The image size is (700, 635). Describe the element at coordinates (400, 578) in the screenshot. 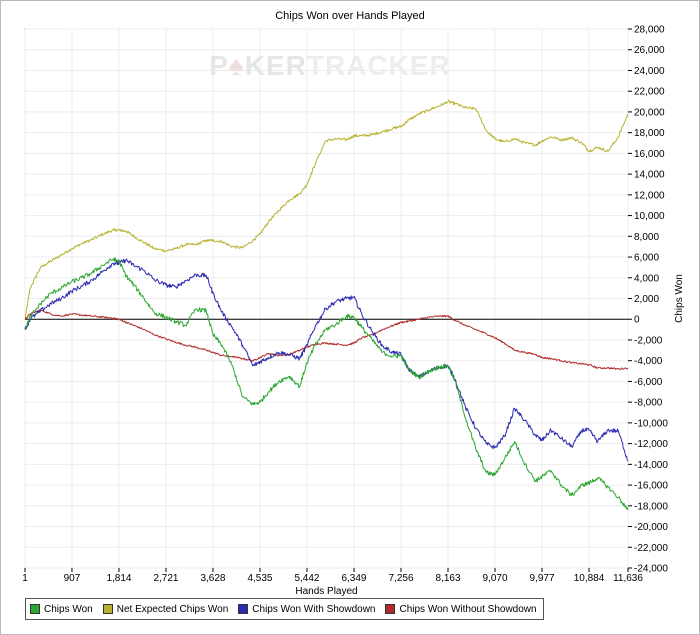

I see `x-tick-label: 7,256` at that location.